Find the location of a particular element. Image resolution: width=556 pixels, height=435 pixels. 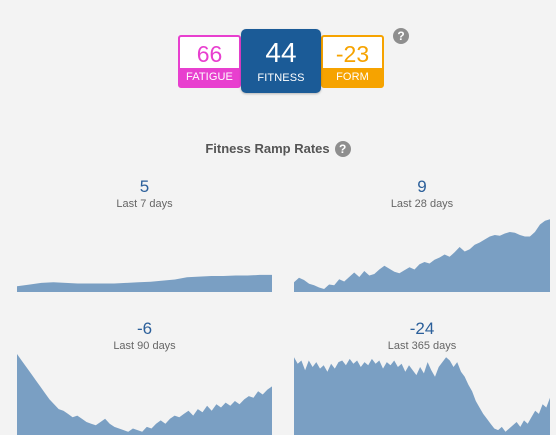

ramp-value-365-days: -24 is located at coordinates (422, 328).